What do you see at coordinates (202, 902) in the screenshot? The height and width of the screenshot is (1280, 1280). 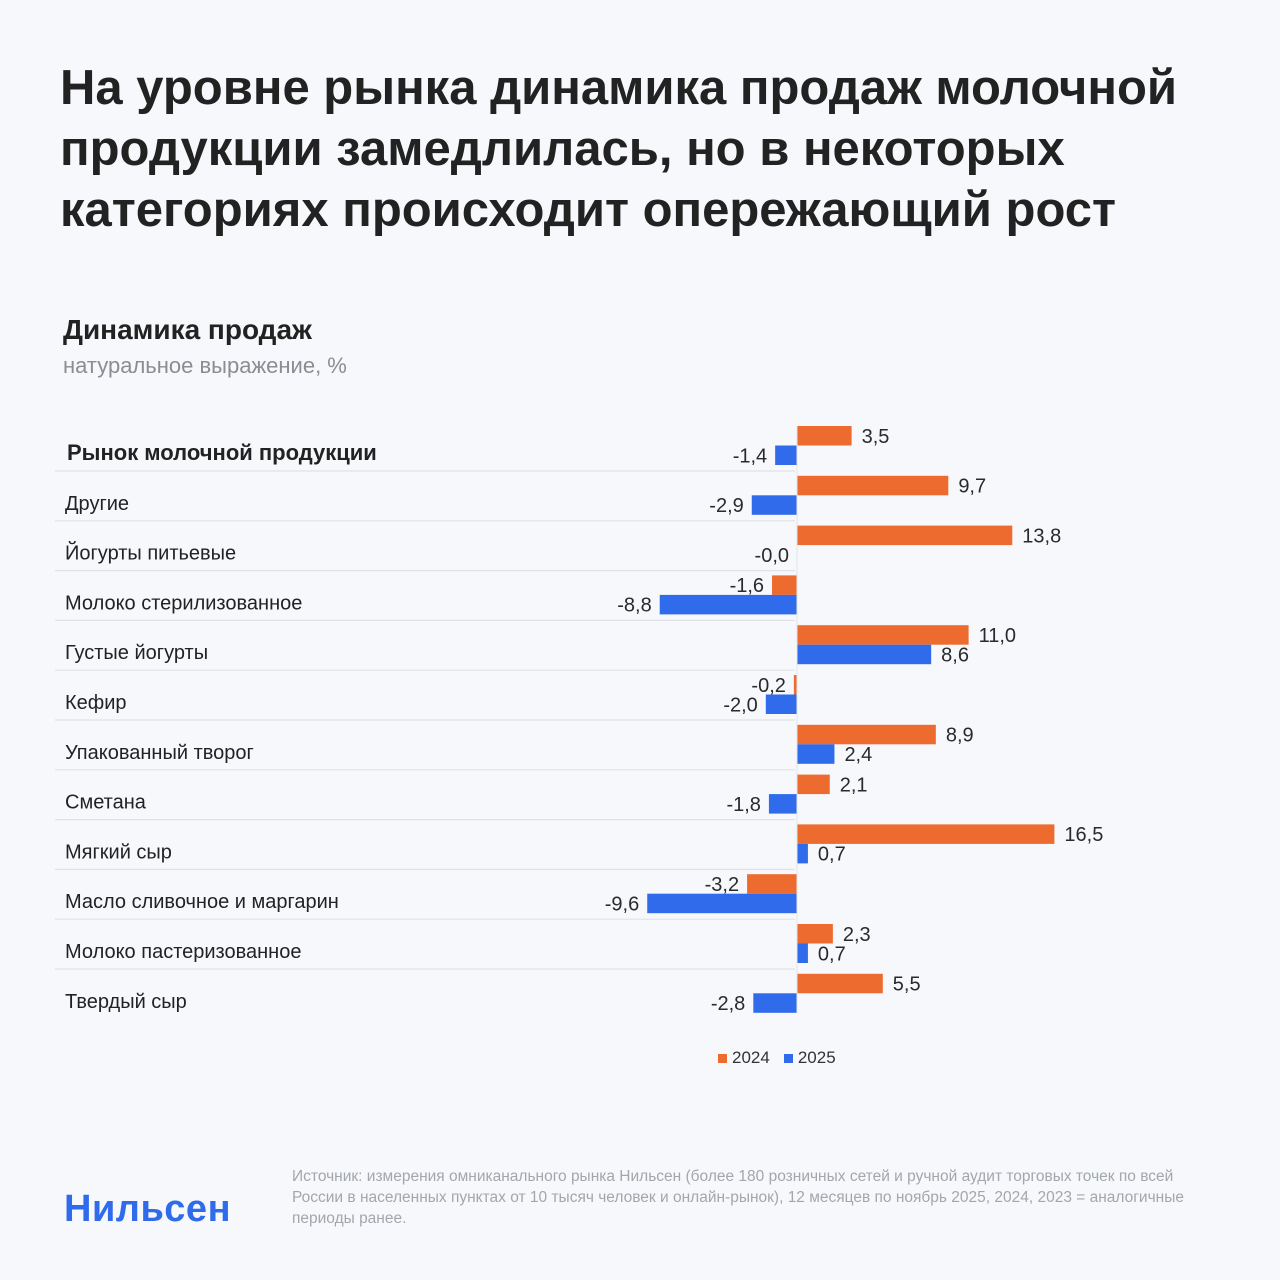 I see `category-label: Масло сливочное и маргарин` at bounding box center [202, 902].